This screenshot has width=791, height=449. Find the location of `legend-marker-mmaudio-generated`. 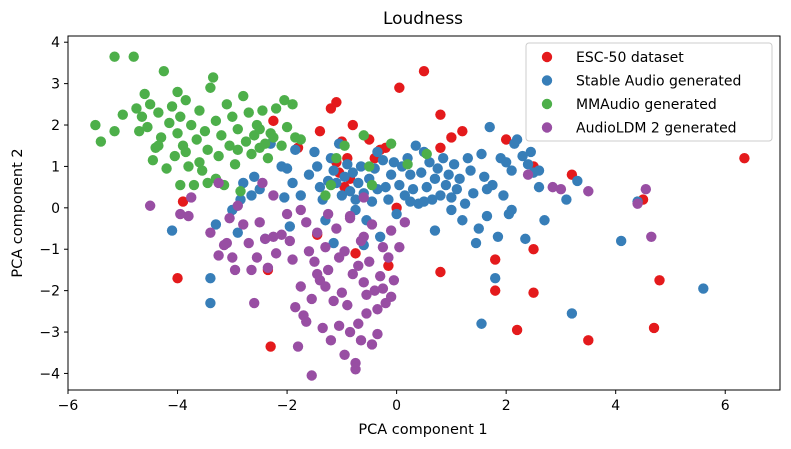

legend-marker-mmaudio-generated is located at coordinates (547, 104).